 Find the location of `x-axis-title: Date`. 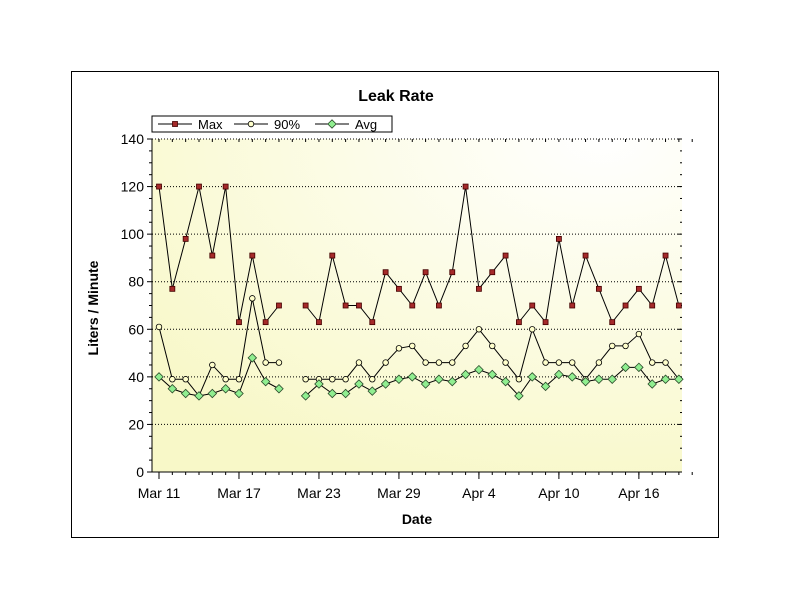

x-axis-title: Date is located at coordinates (417, 519).